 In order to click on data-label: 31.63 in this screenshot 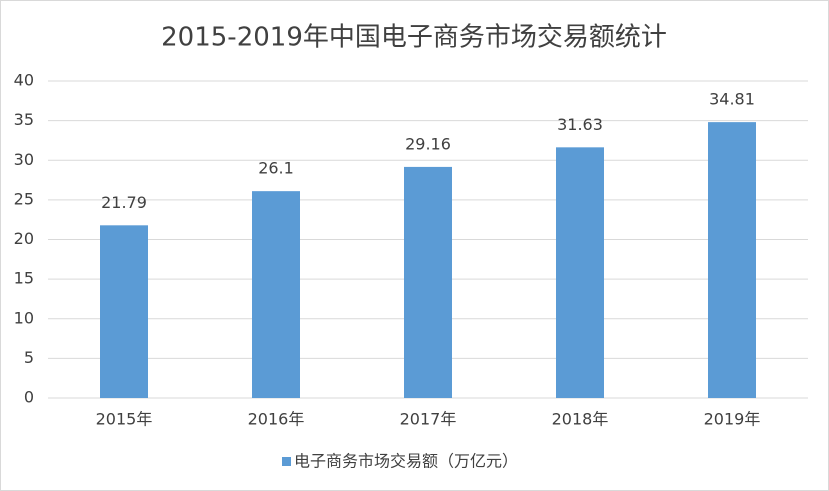, I will do `click(580, 124)`.